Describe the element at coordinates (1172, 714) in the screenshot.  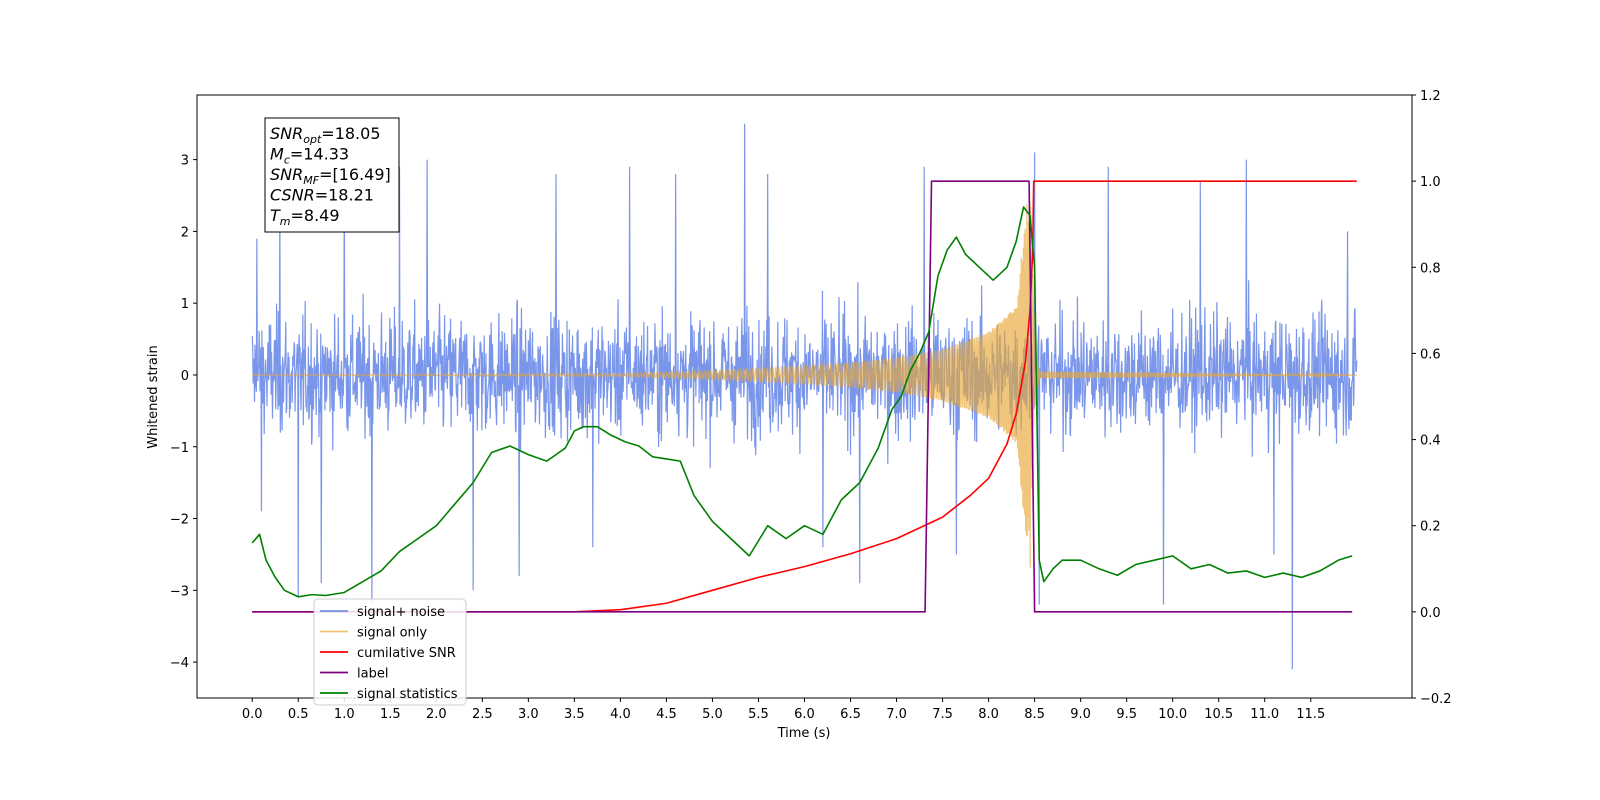
I see `x-tick-label: 10.0` at that location.